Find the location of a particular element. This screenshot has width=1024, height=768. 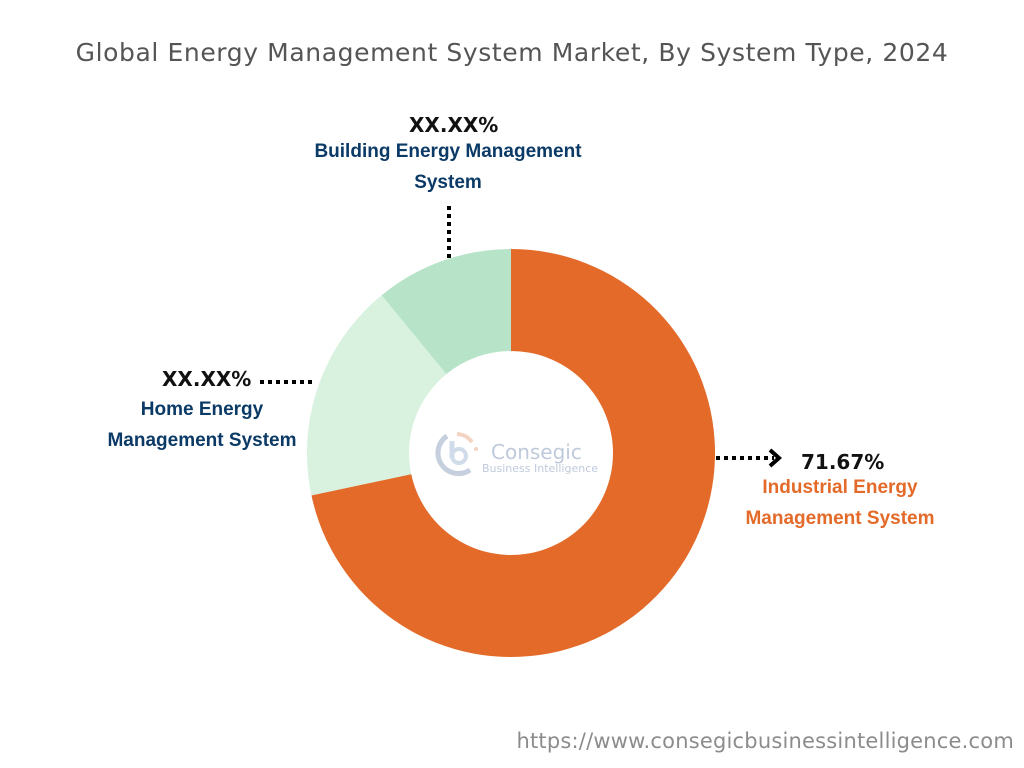

donut-slice-home is located at coordinates (377, 395).